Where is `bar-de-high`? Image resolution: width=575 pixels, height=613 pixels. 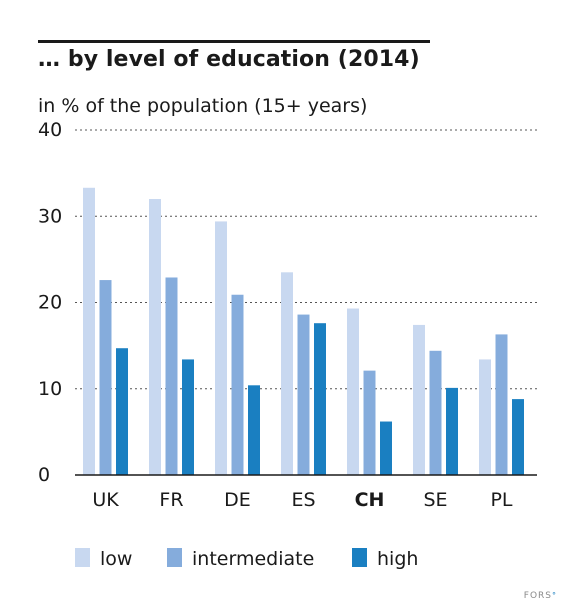
bar-de-high is located at coordinates (254, 430).